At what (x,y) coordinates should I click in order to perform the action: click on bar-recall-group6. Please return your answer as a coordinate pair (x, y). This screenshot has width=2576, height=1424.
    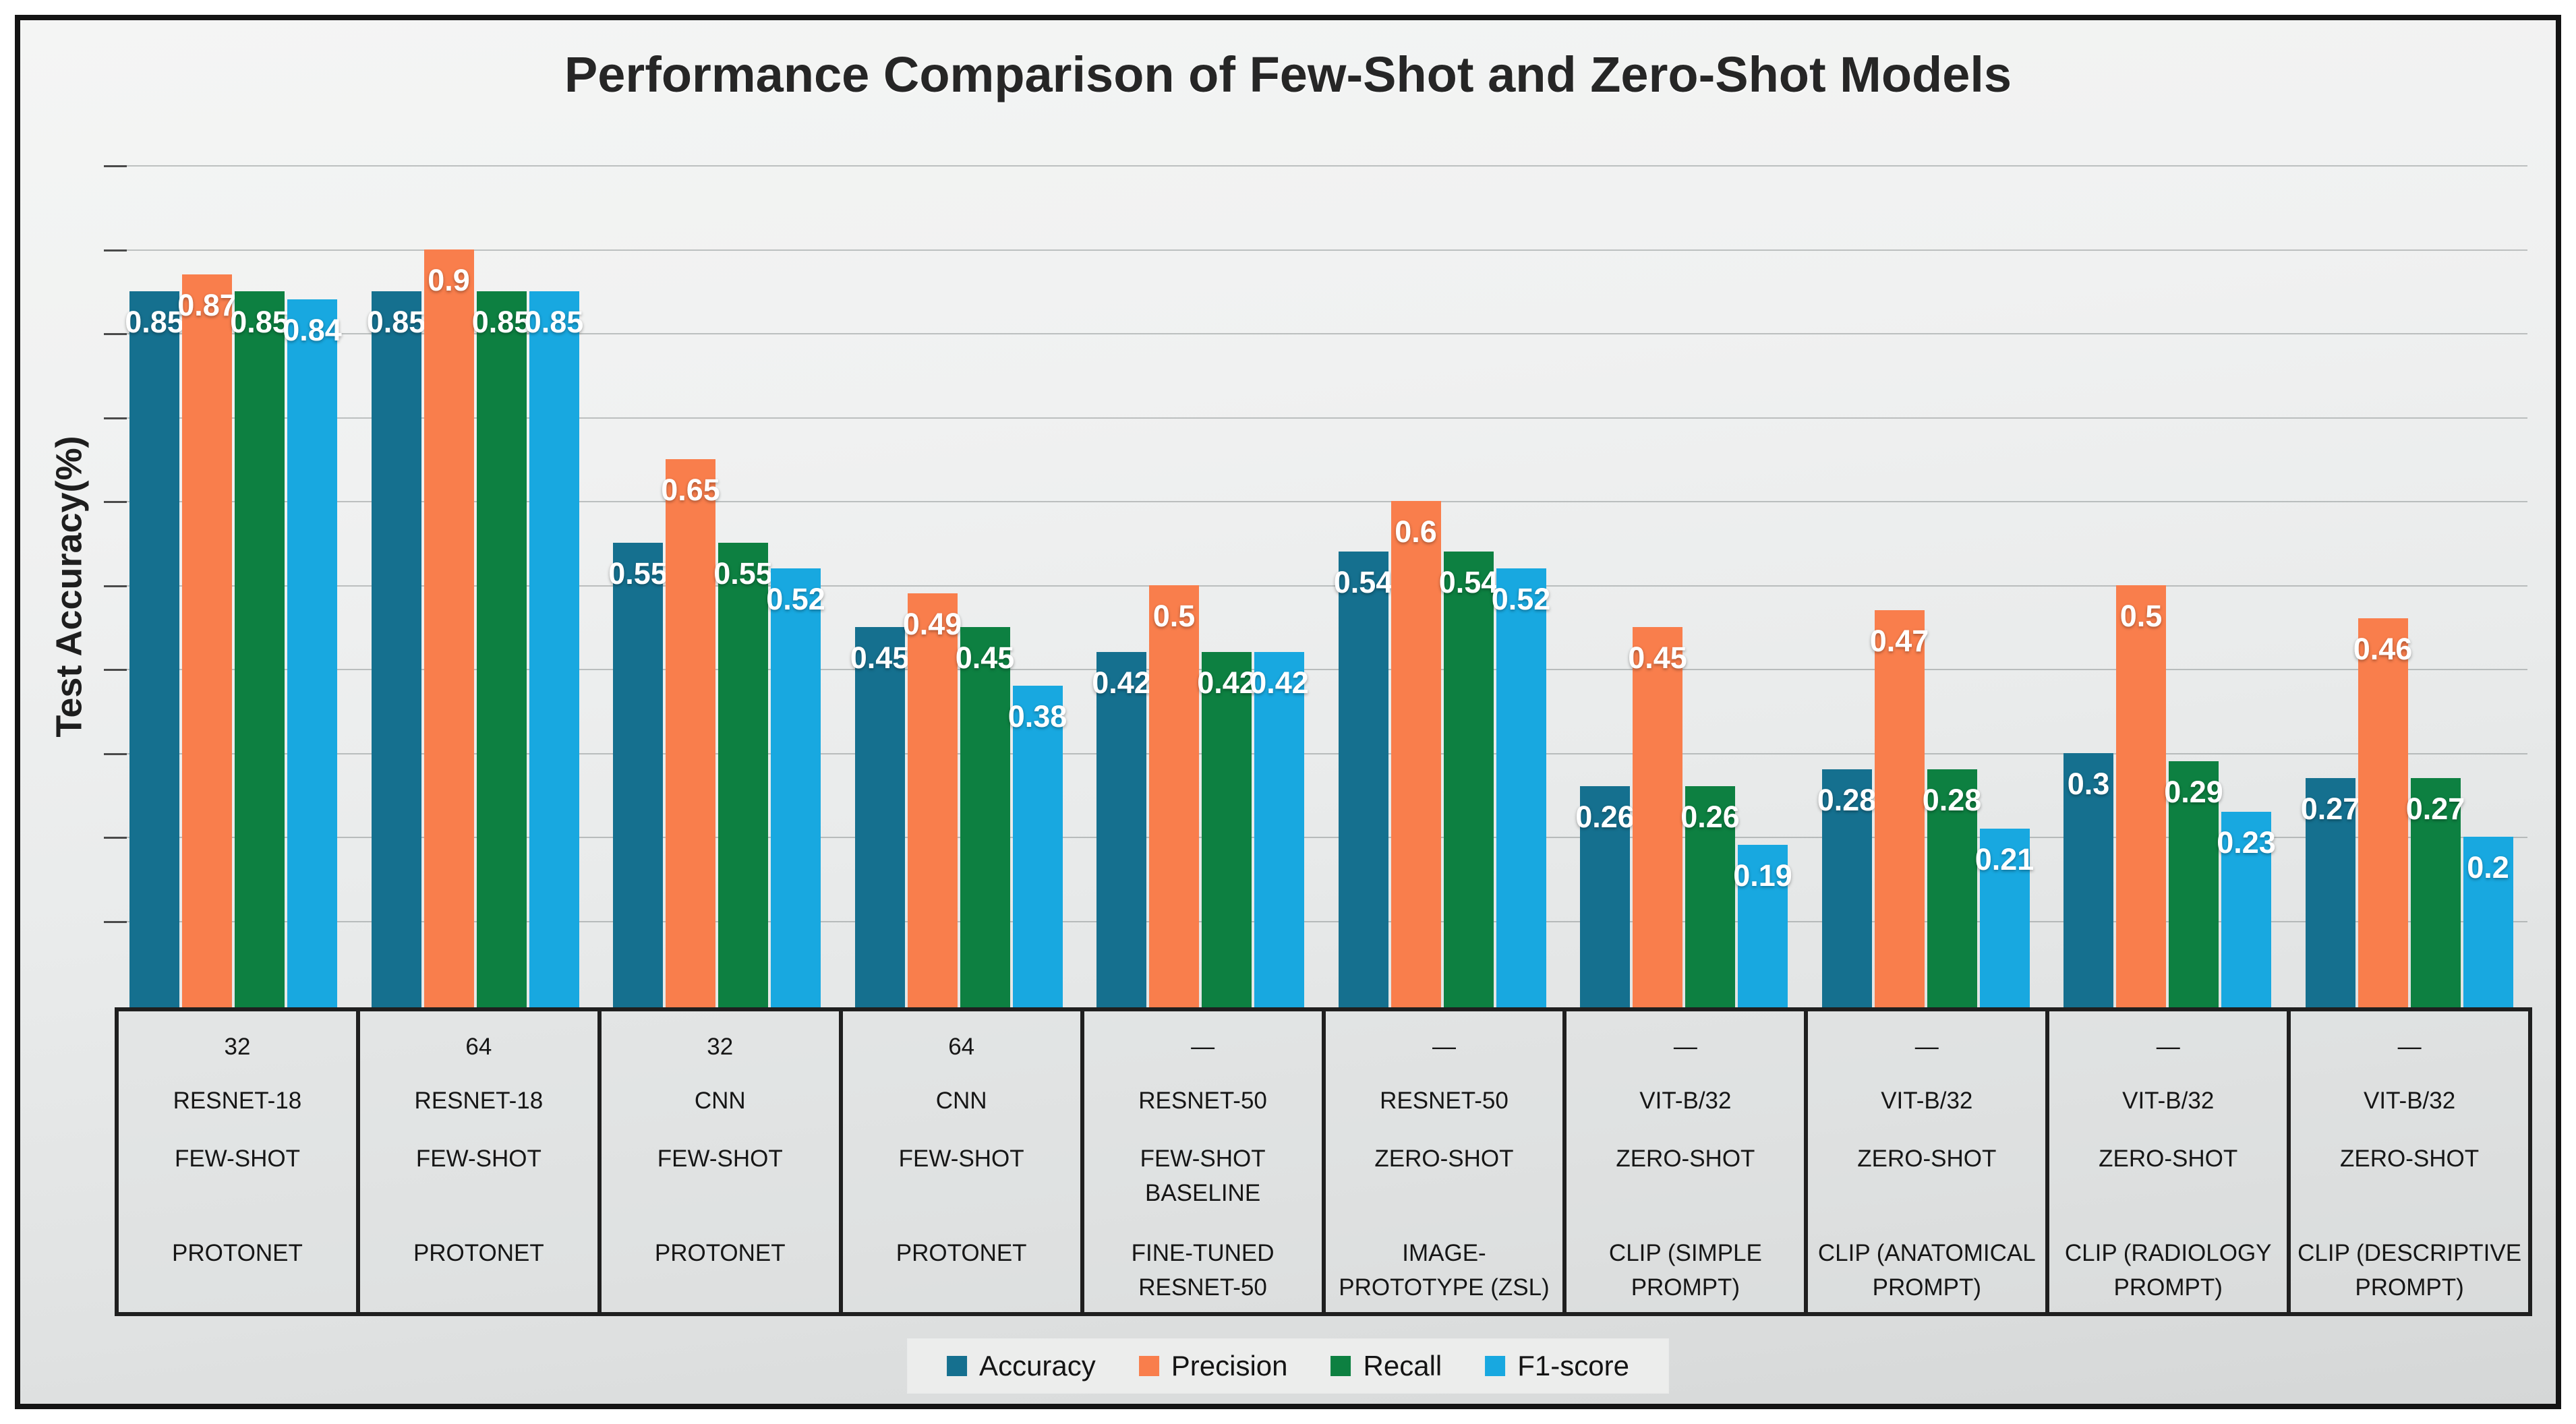
    Looking at the image, I should click on (1469, 781).